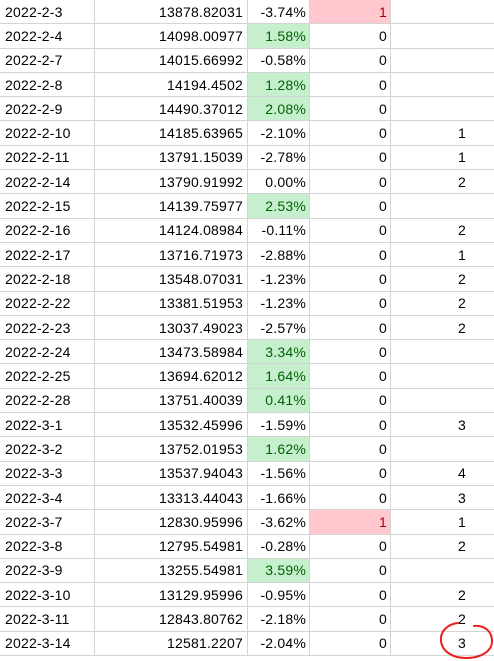 Image resolution: width=494 pixels, height=661 pixels. What do you see at coordinates (171, 352) in the screenshot?
I see `value-cell: 13473.58984` at bounding box center [171, 352].